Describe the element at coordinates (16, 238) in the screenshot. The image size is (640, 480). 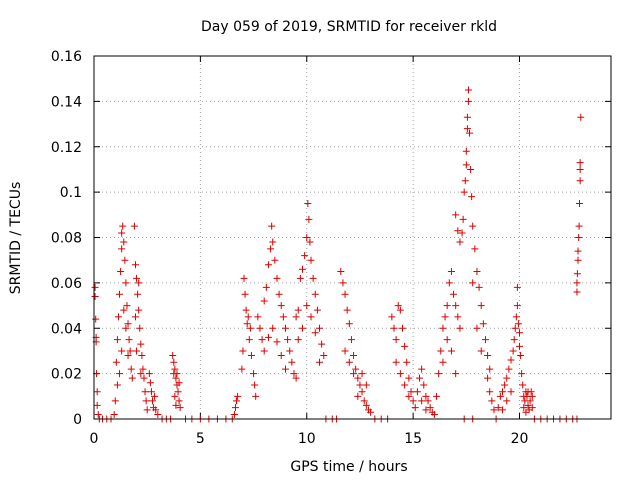
I see `y-axis-label: SRMTID / TECUs` at that location.